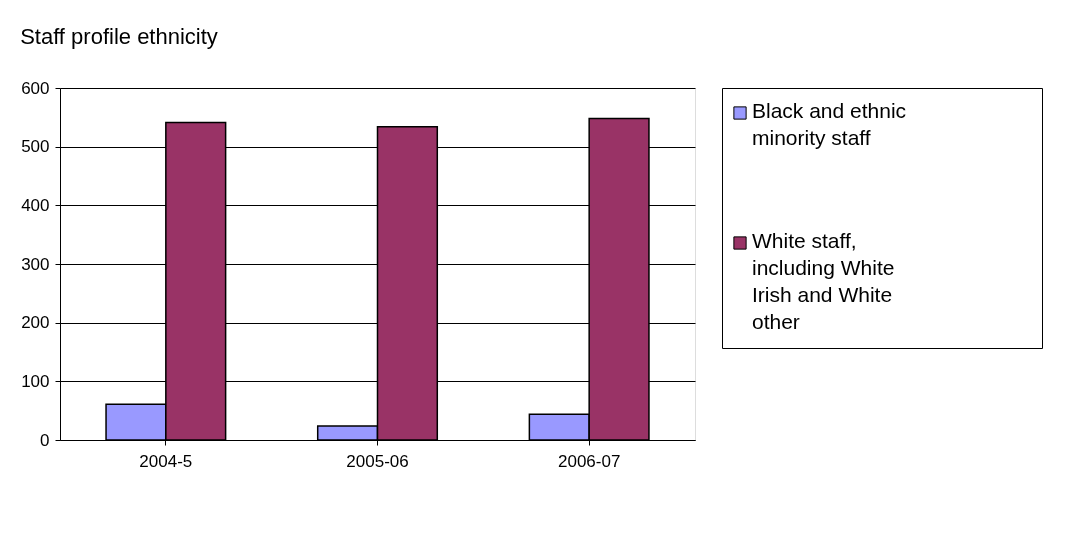 The image size is (1077, 554). I want to click on x-tick-label: 2004-5, so click(166, 461).